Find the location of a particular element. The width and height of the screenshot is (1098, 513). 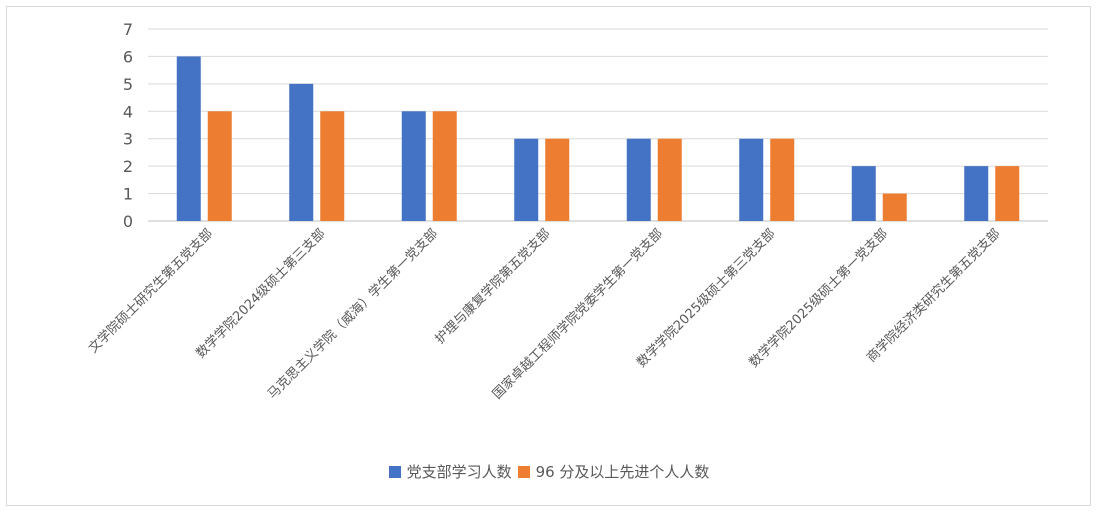

legend-item-series-2: 96 分及以上先进个人人数 is located at coordinates (613, 471).